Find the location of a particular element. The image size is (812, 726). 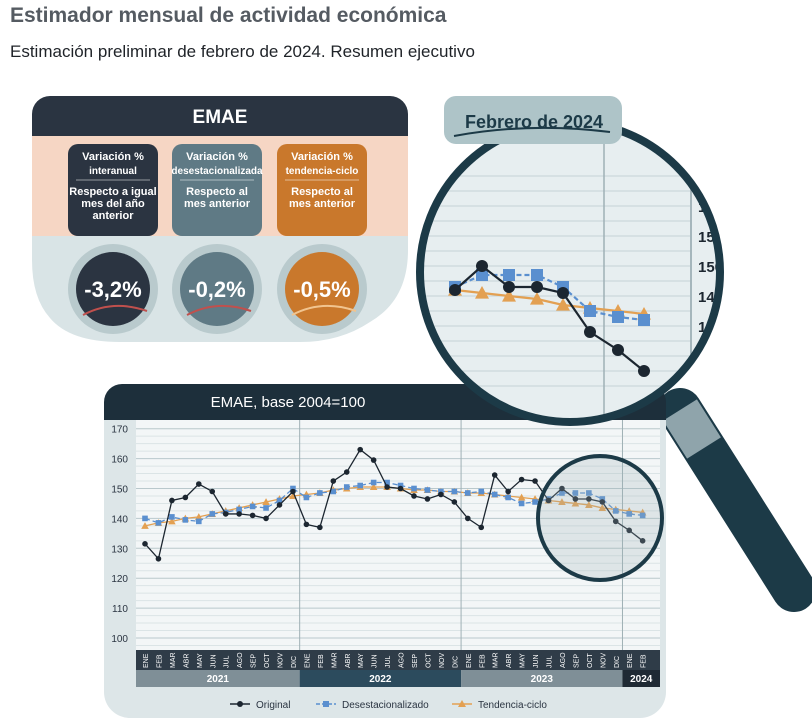

month-tick-label: JUN is located at coordinates (536, 661).